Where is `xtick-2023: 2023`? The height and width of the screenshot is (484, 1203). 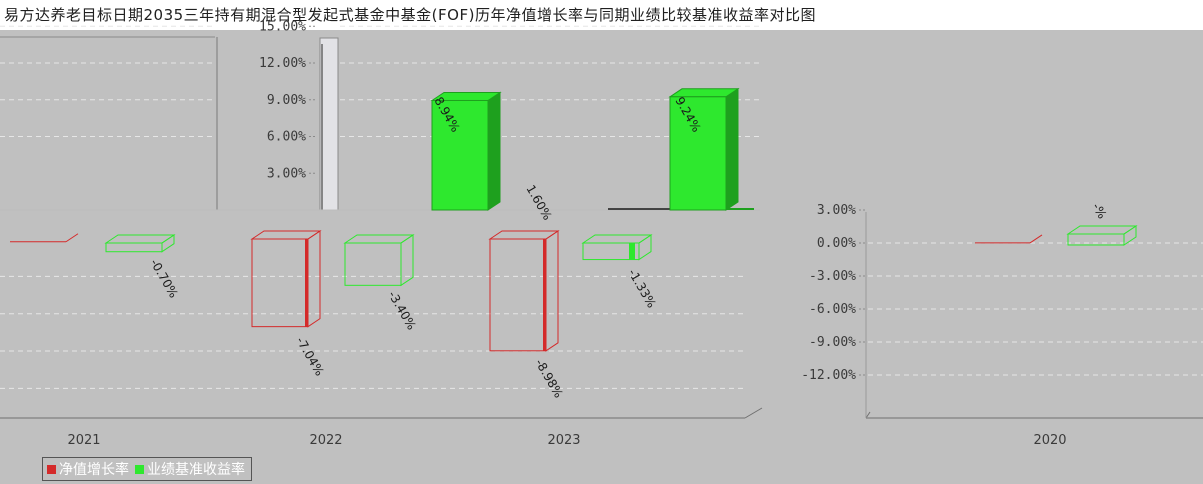
xtick-2023: 2023 is located at coordinates (563, 440).